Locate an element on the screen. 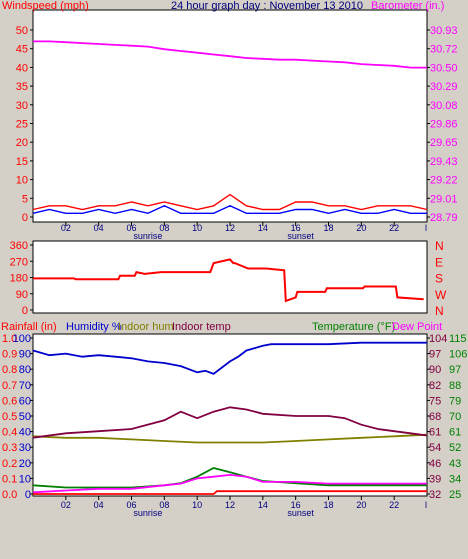 The width and height of the screenshot is (468, 559). wind-left-tick-label: 10 is located at coordinates (22, 181).